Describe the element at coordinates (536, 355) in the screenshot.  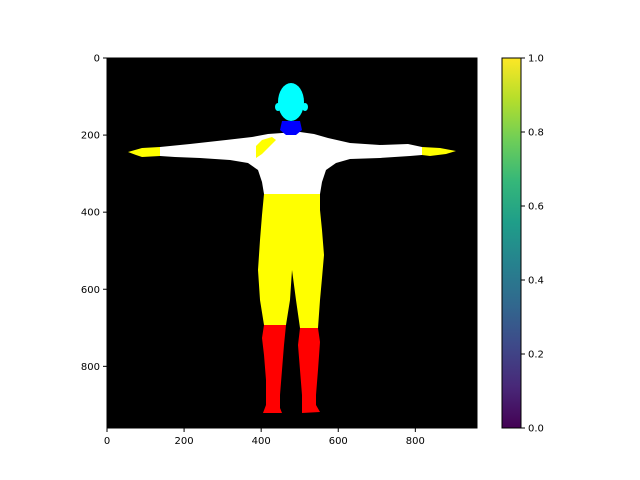
I see `colorbar-tick-label-1: 0.2` at that location.